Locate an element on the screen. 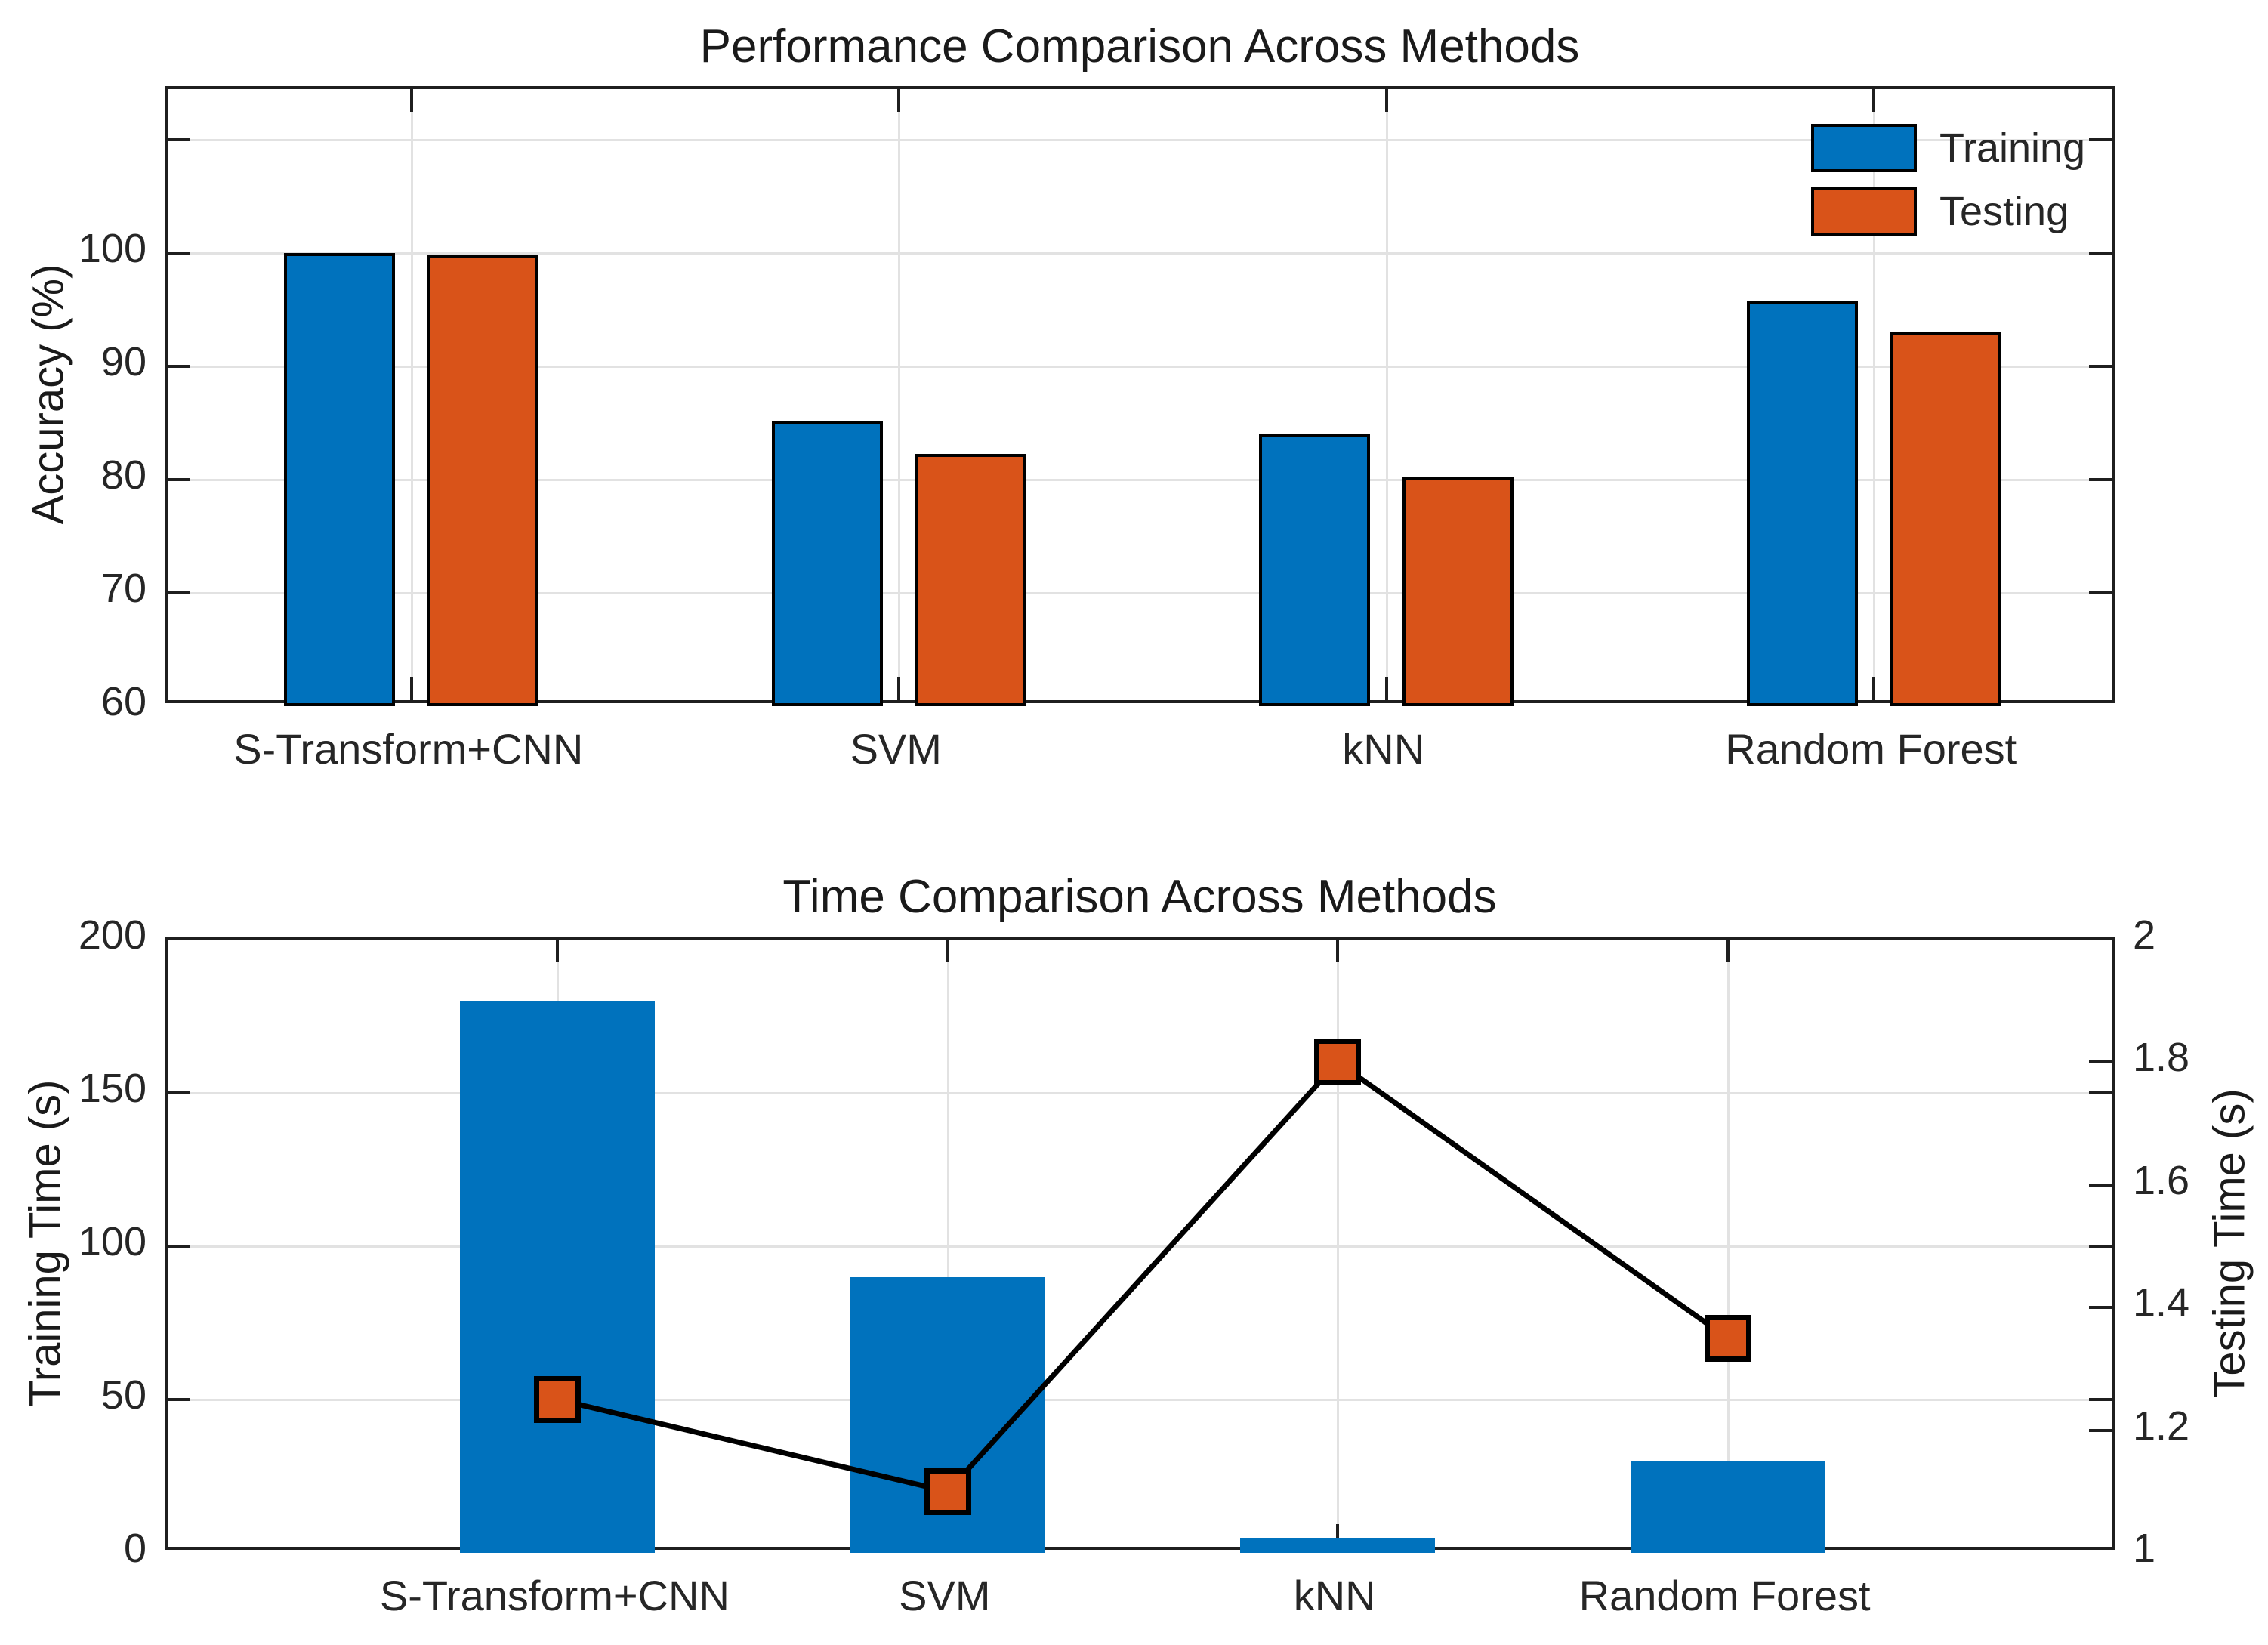 The height and width of the screenshot is (1645, 2268). bar-testing-S-Transform+CNN is located at coordinates (483, 481).